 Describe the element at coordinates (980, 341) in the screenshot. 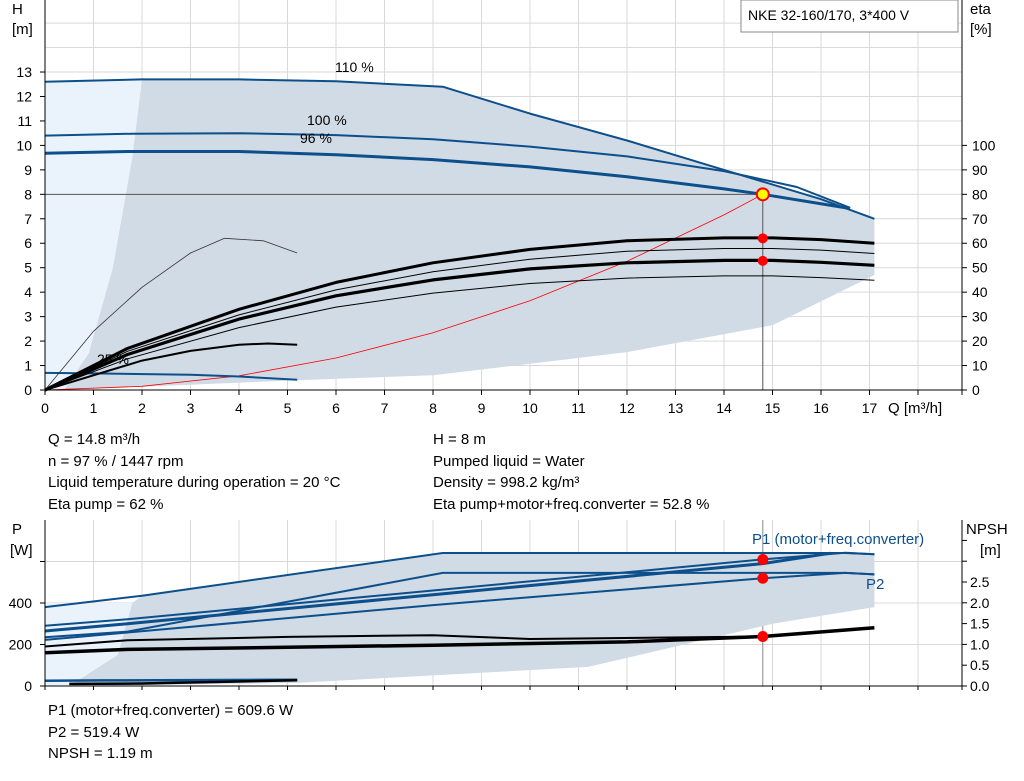

I see `y2-tick-label: 20` at that location.